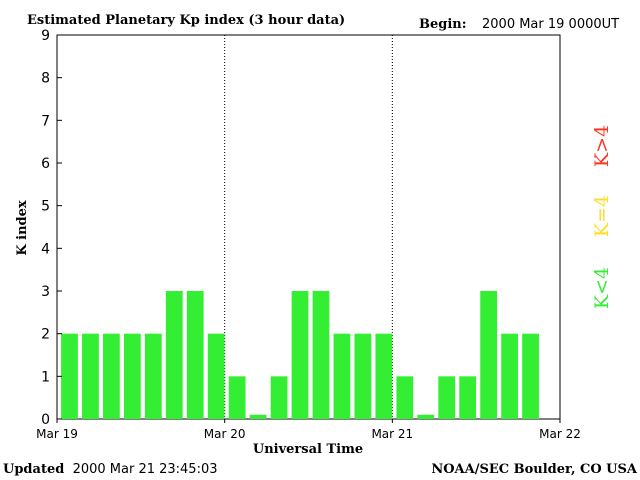 The width and height of the screenshot is (640, 480). Describe the element at coordinates (560, 434) in the screenshot. I see `x-tick-label: Mar 22` at that location.